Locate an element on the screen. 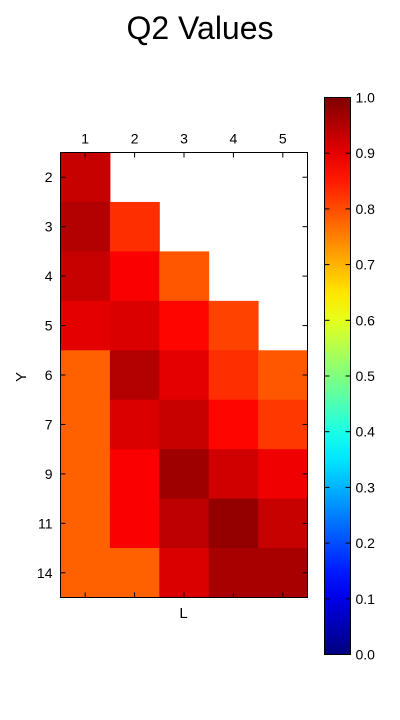  y-tick-label: 9 is located at coordinates (49, 474).